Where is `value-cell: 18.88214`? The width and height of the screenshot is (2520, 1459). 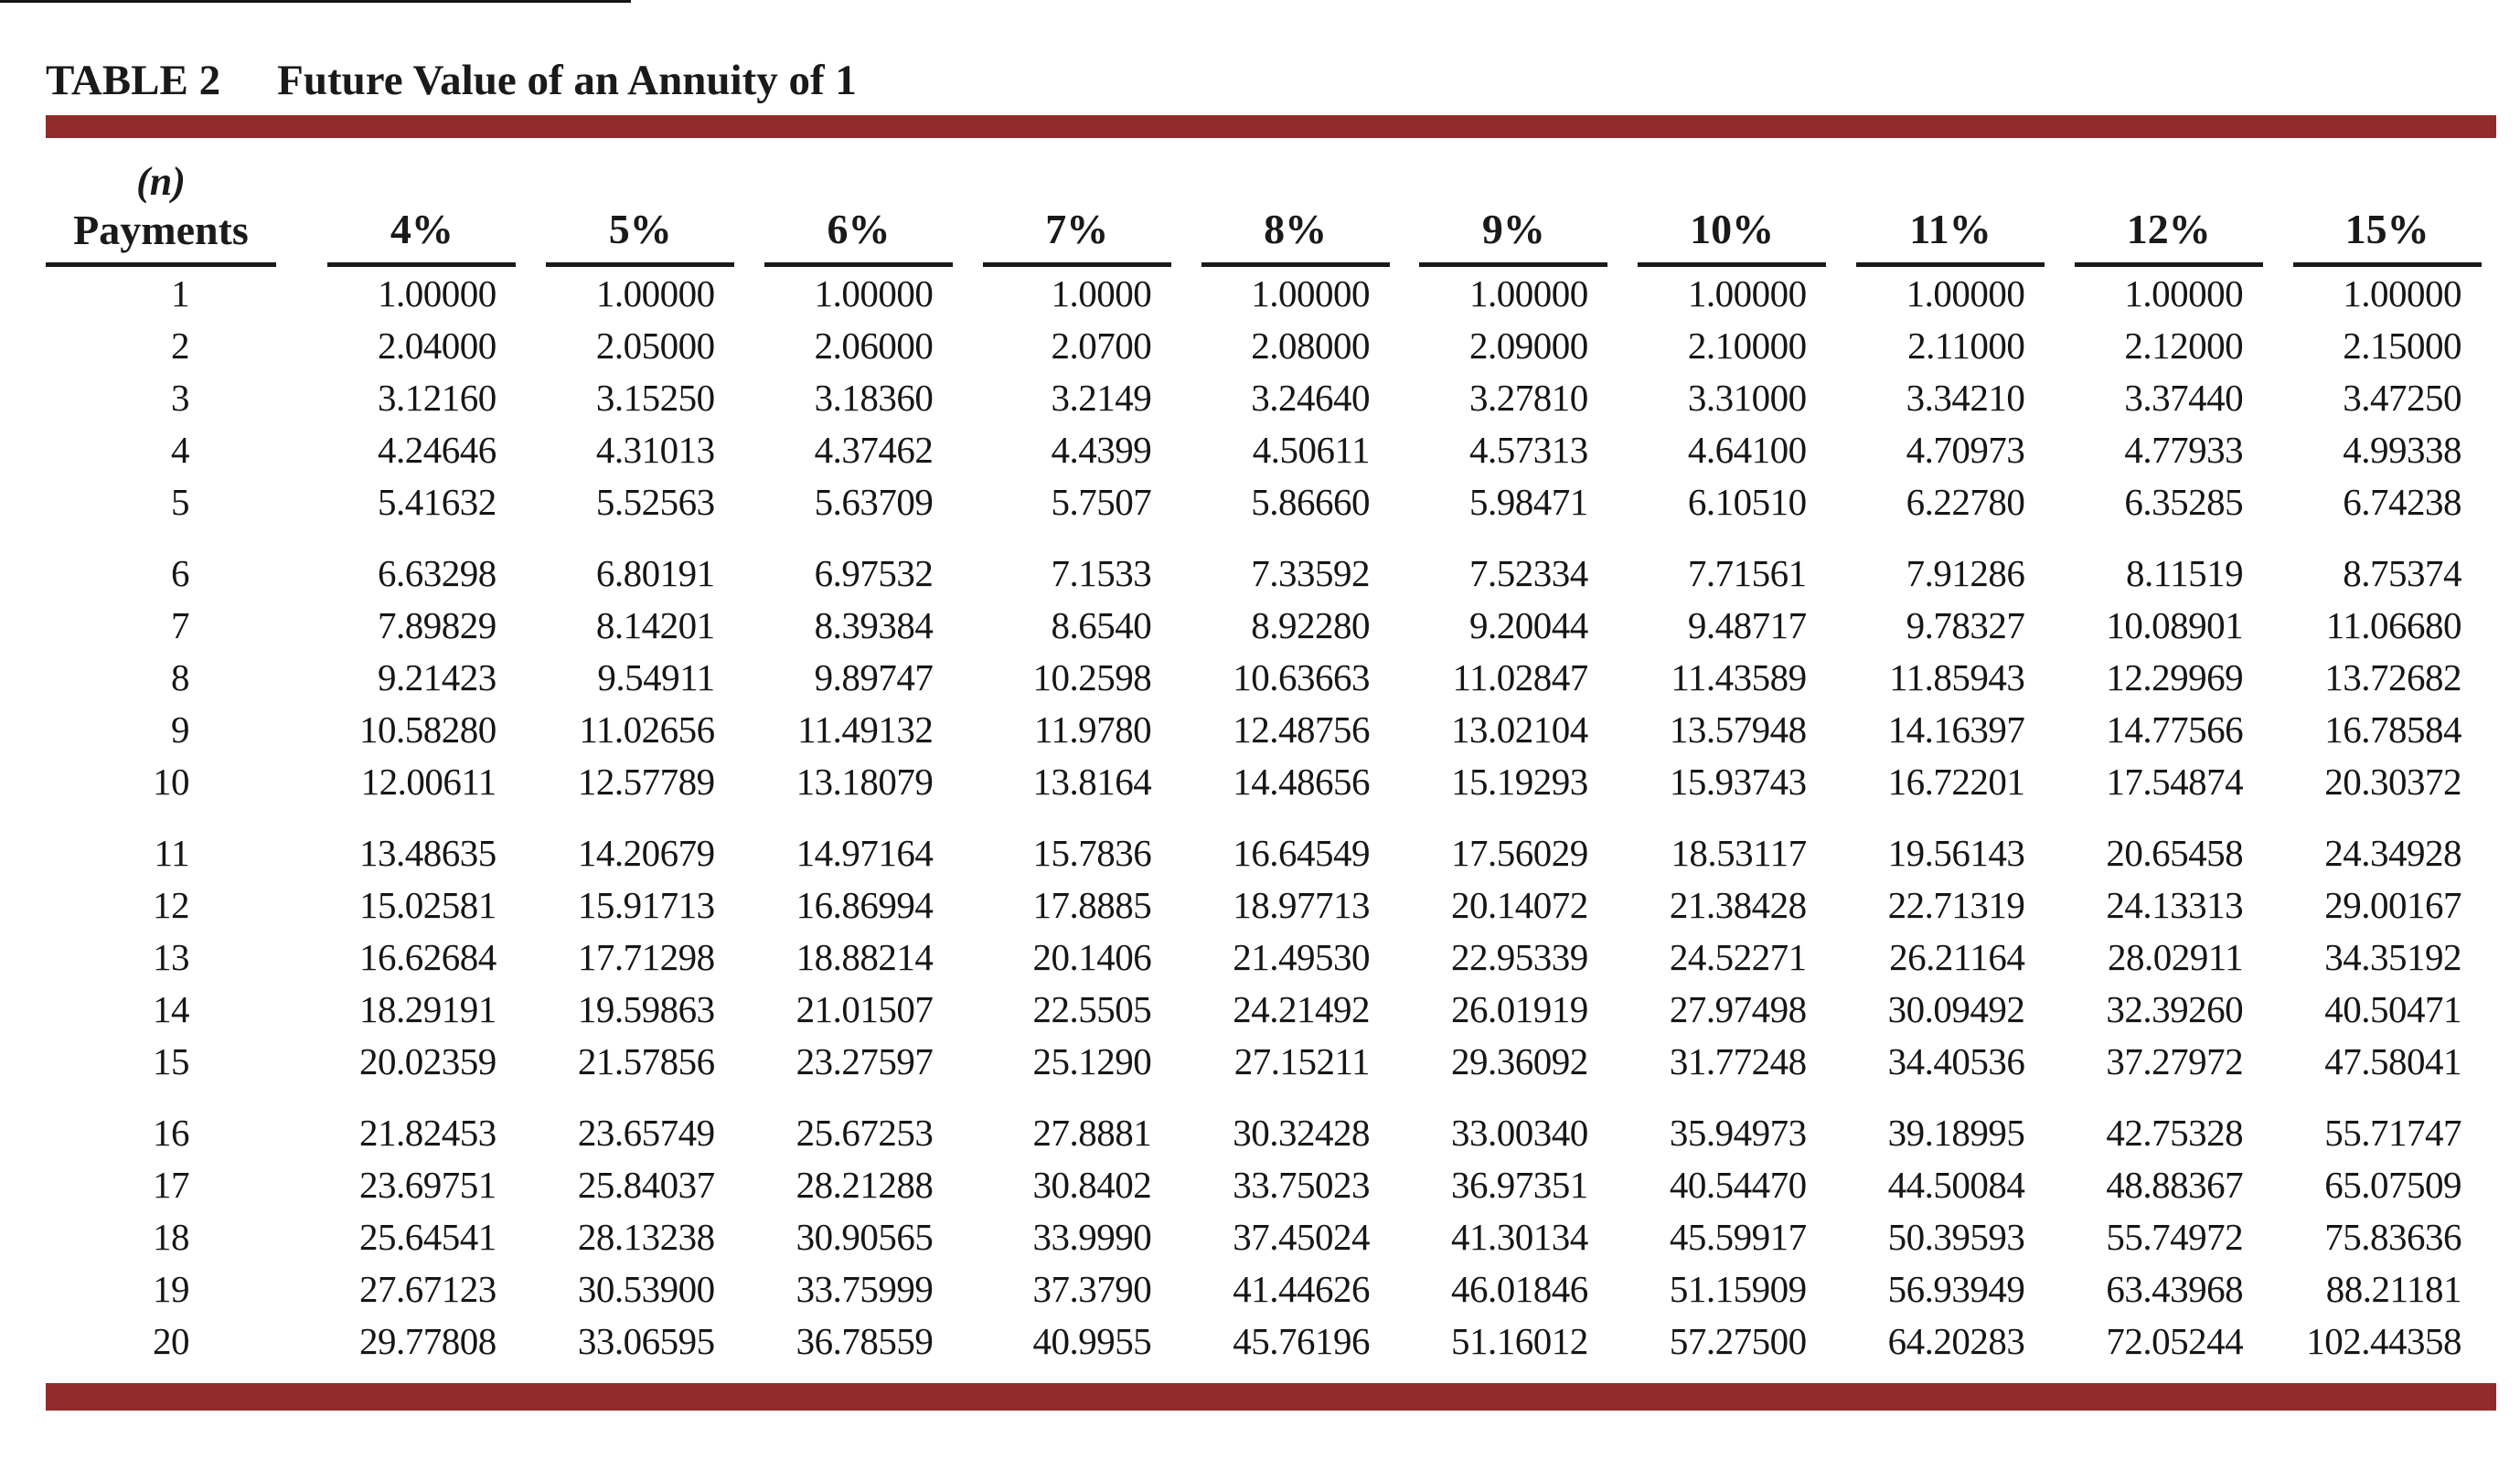 value-cell: 18.88214 is located at coordinates (865, 957).